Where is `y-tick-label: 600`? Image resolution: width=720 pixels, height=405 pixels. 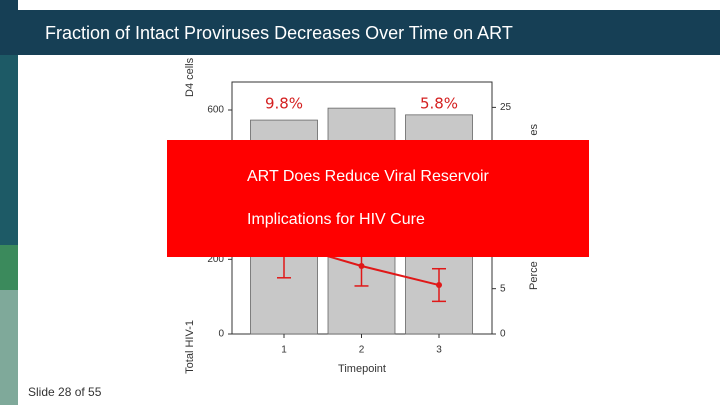 y-tick-label: 600 is located at coordinates (215, 110).